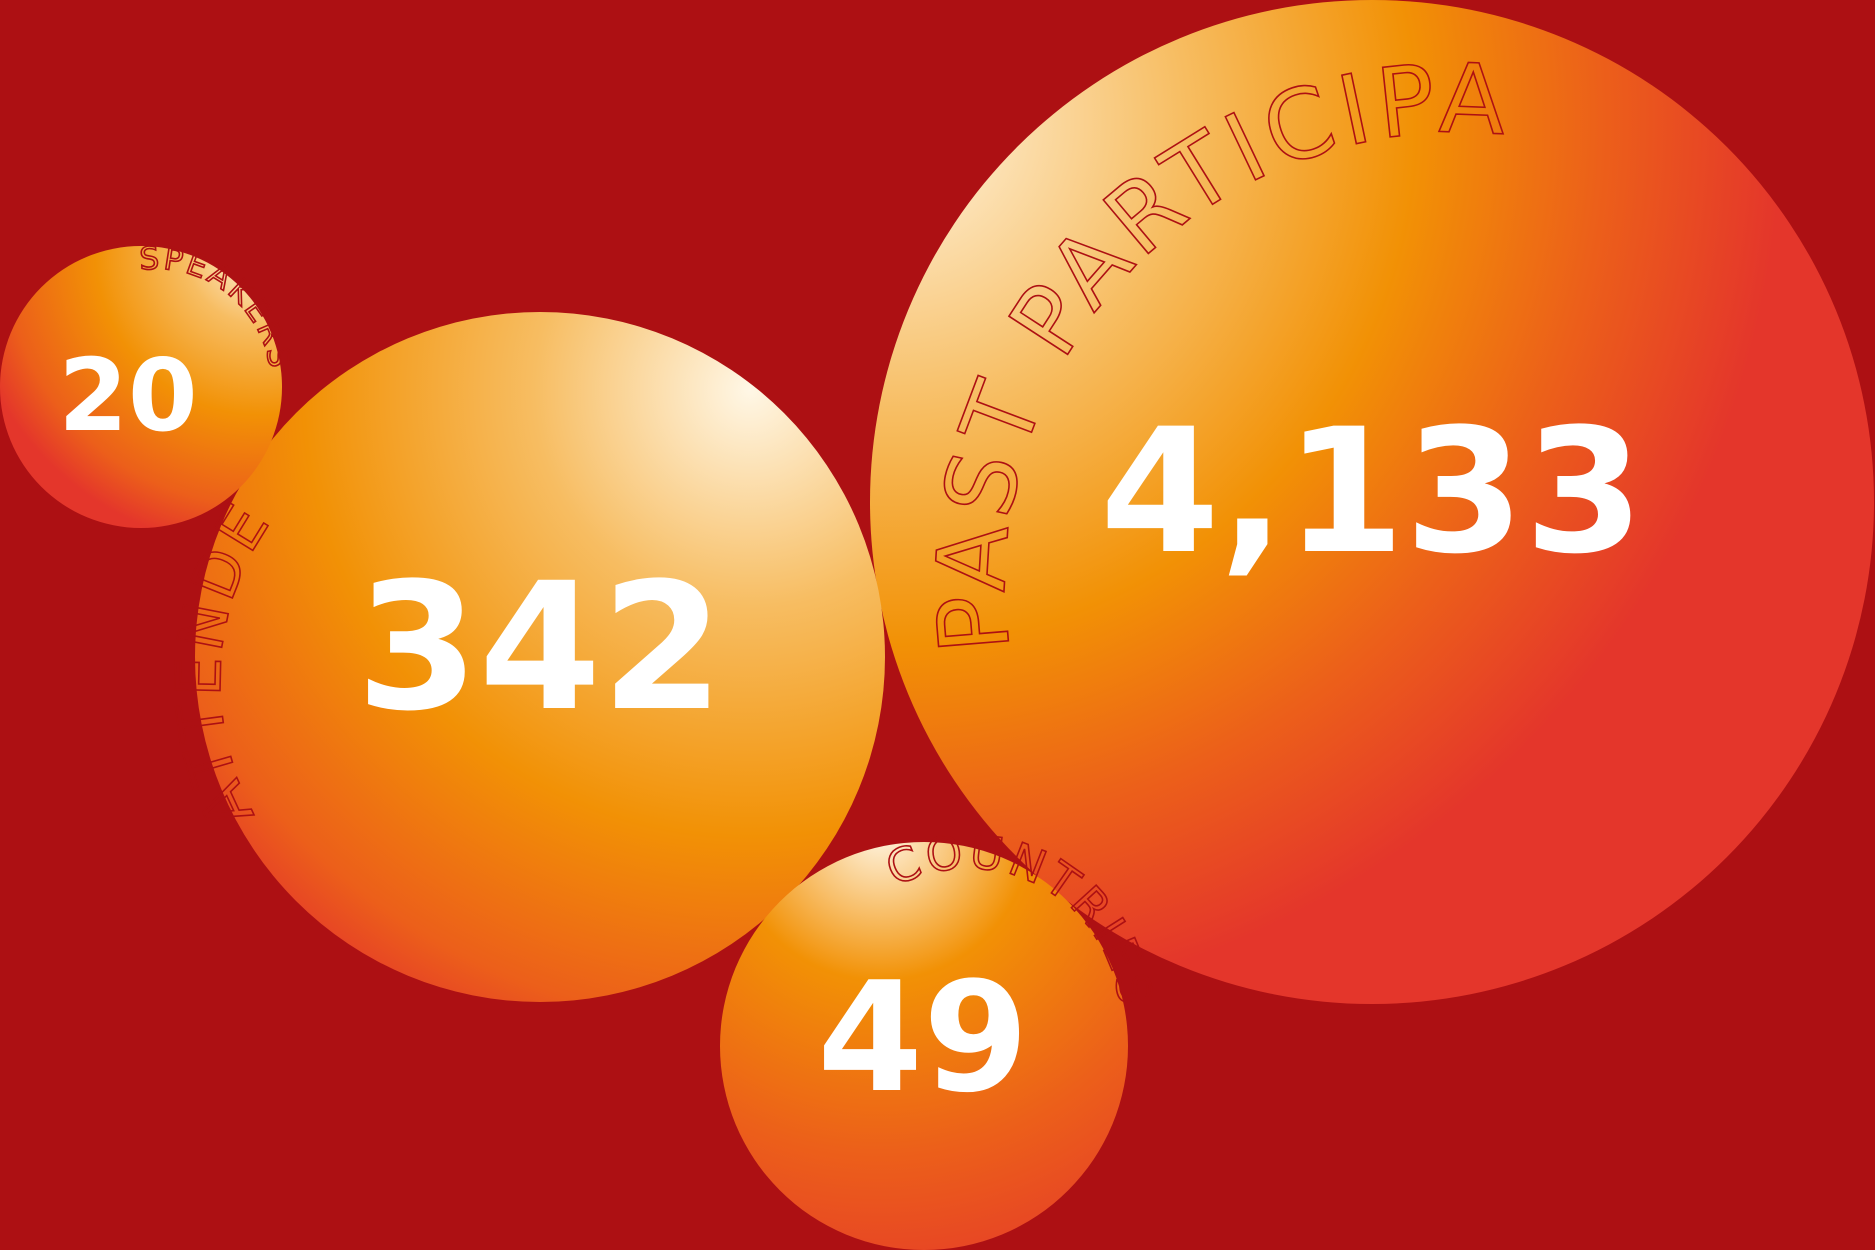 The image size is (1875, 1250). I want to click on speakers-bubble, so click(141, 387).